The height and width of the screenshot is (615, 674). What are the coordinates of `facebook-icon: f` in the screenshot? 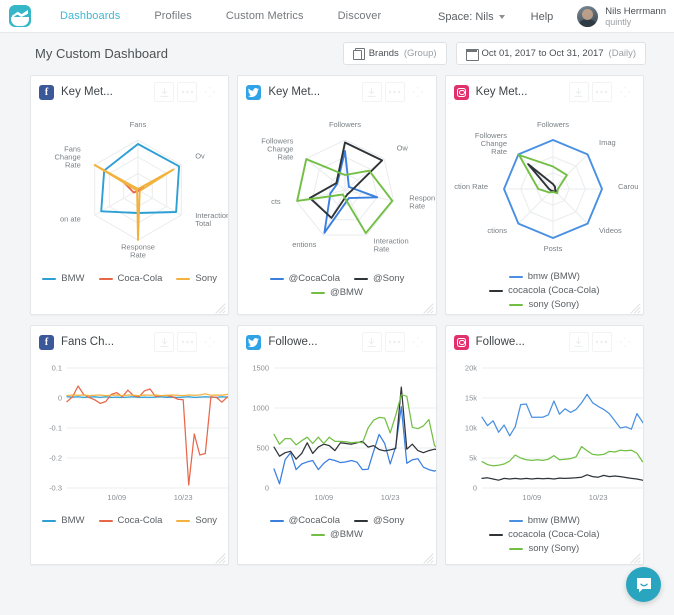 It's located at (46, 92).